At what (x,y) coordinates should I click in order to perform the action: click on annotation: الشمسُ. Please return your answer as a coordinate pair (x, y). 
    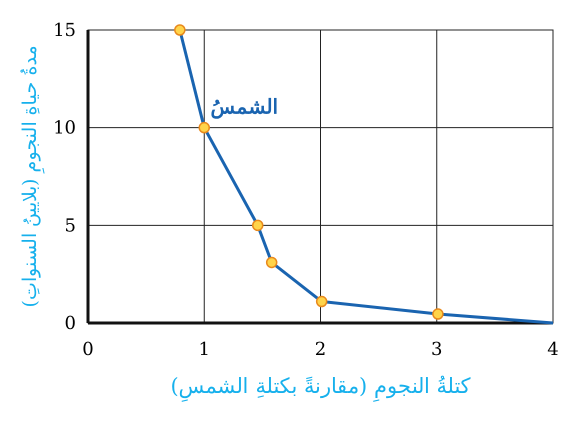
    Looking at the image, I should click on (244, 107).